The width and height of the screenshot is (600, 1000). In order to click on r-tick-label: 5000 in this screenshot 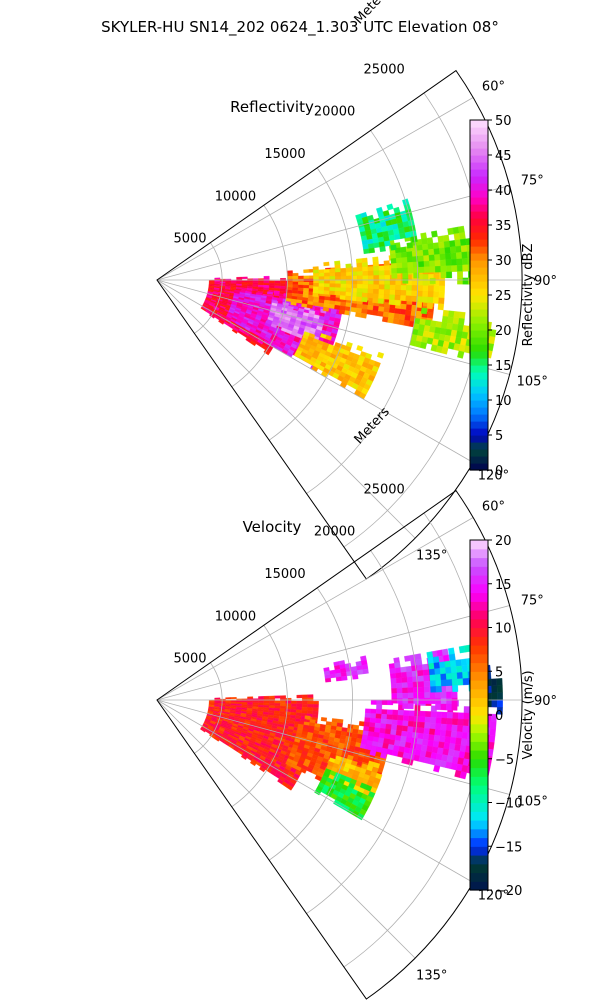, I will do `click(189, 659)`.